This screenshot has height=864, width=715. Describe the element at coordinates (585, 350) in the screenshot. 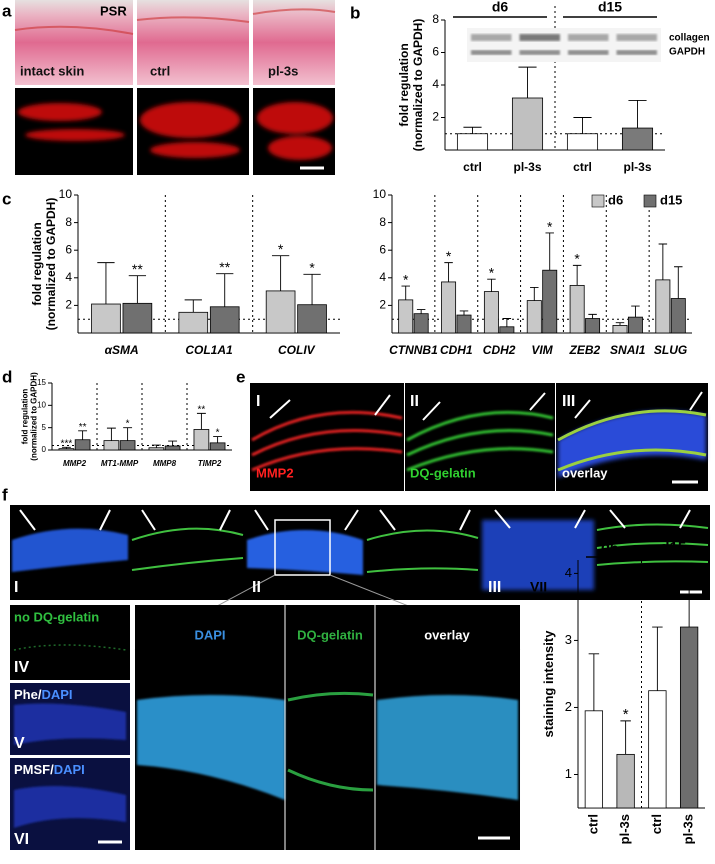

I see `x-tick-label: ZEB2` at that location.